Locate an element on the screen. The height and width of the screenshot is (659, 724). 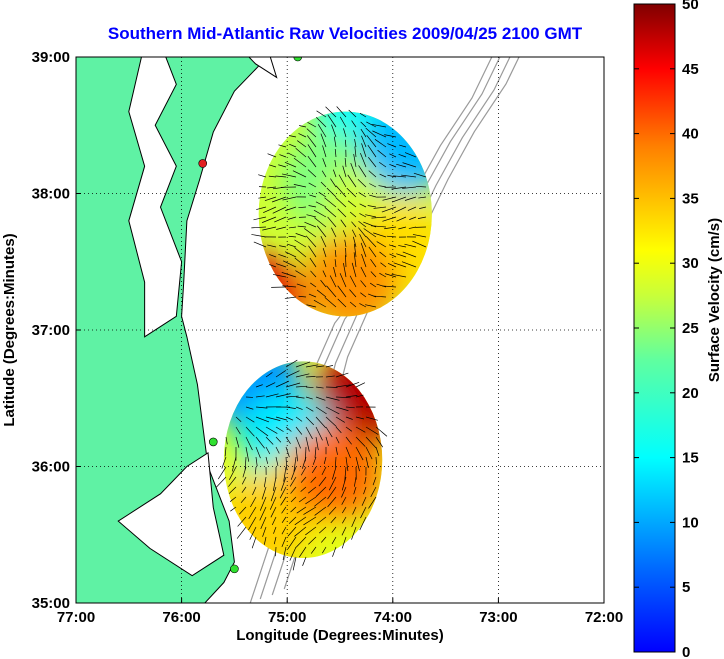
colorbar-ticks: 0 5 10 15 20 25 30 35 40 45 50 is located at coordinates (666, 329).